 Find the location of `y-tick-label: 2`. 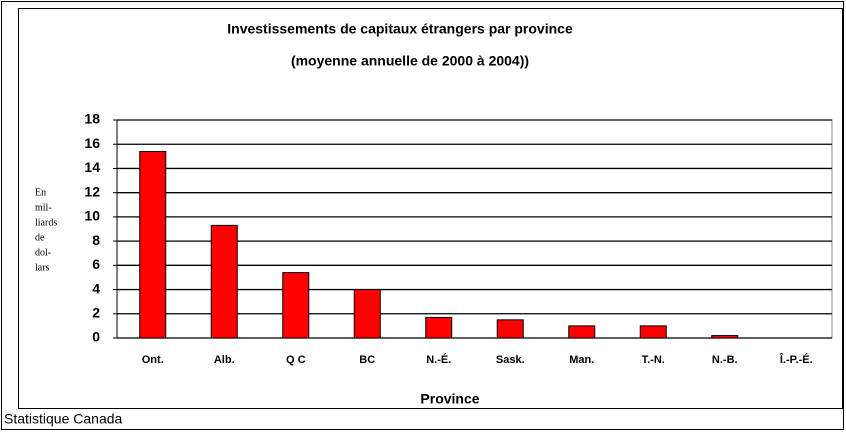

y-tick-label: 2 is located at coordinates (96, 312).